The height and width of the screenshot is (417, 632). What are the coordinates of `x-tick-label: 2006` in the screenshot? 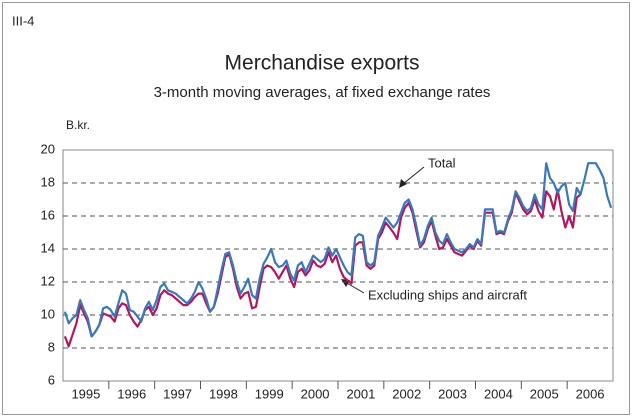 It's located at (590, 393).